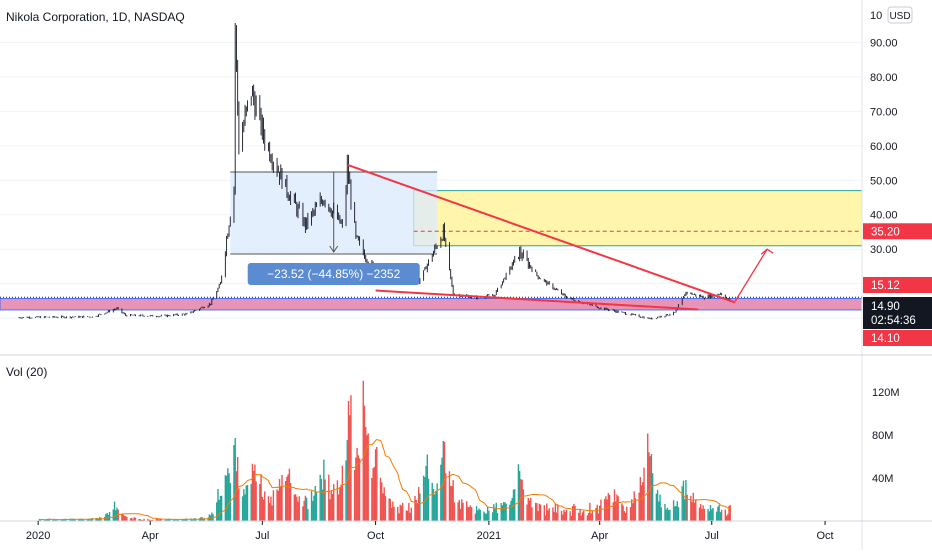  I want to click on volume-label: Vol (20), so click(26, 372).